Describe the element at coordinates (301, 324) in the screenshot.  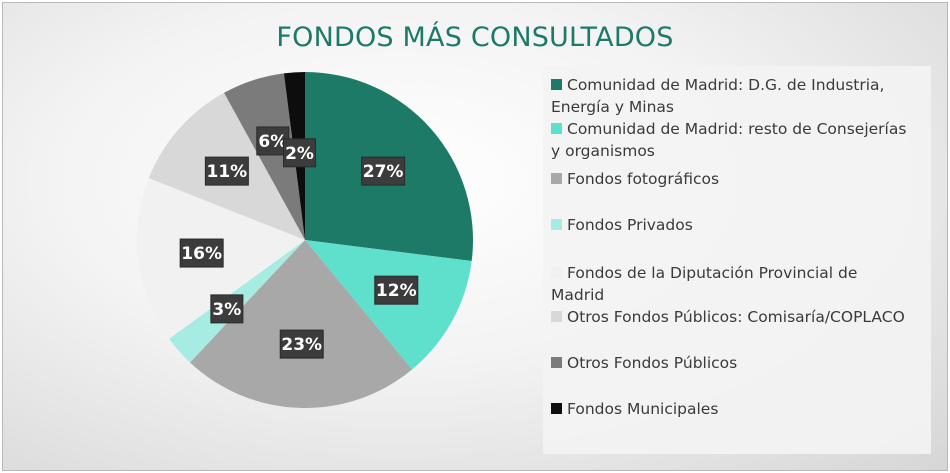
I see `pie-slice-fondos-fotograficos` at that location.